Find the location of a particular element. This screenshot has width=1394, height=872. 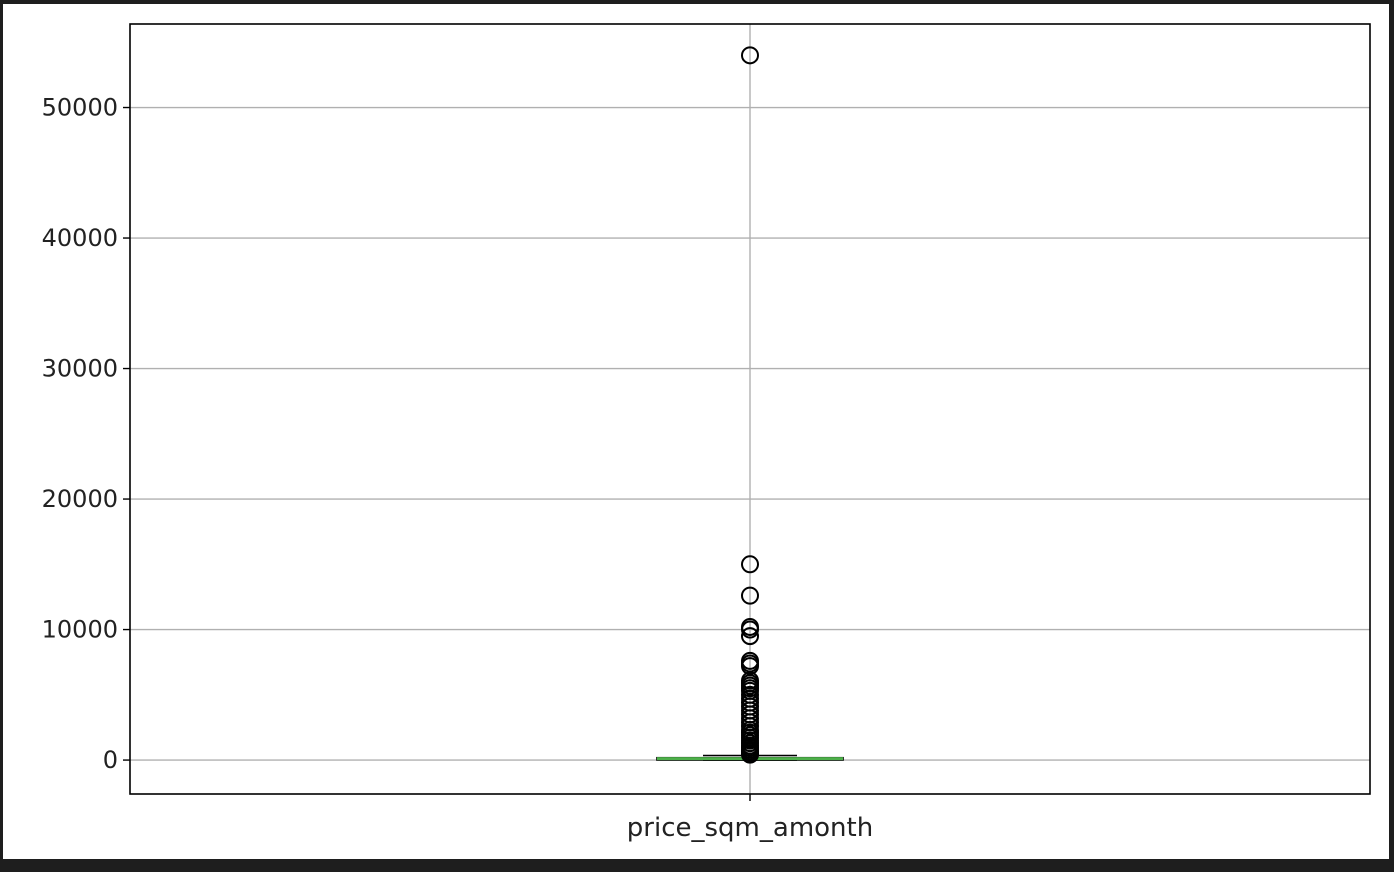

y-tick-label: 20000 is located at coordinates (80, 499).